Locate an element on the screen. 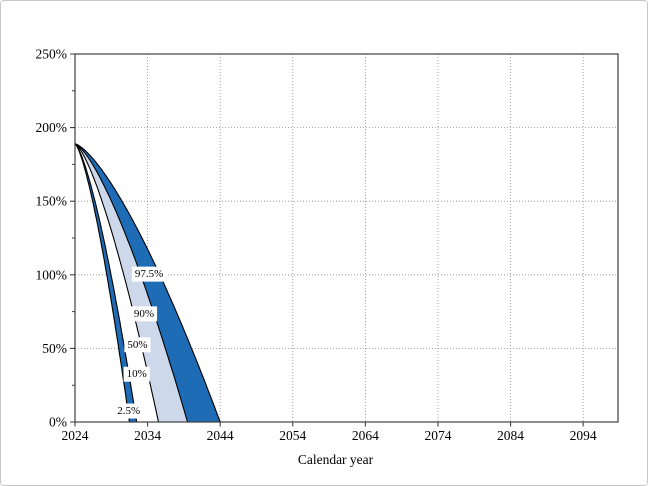 Image resolution: width=648 pixels, height=486 pixels. y-tick-label: 250% is located at coordinates (52, 54).